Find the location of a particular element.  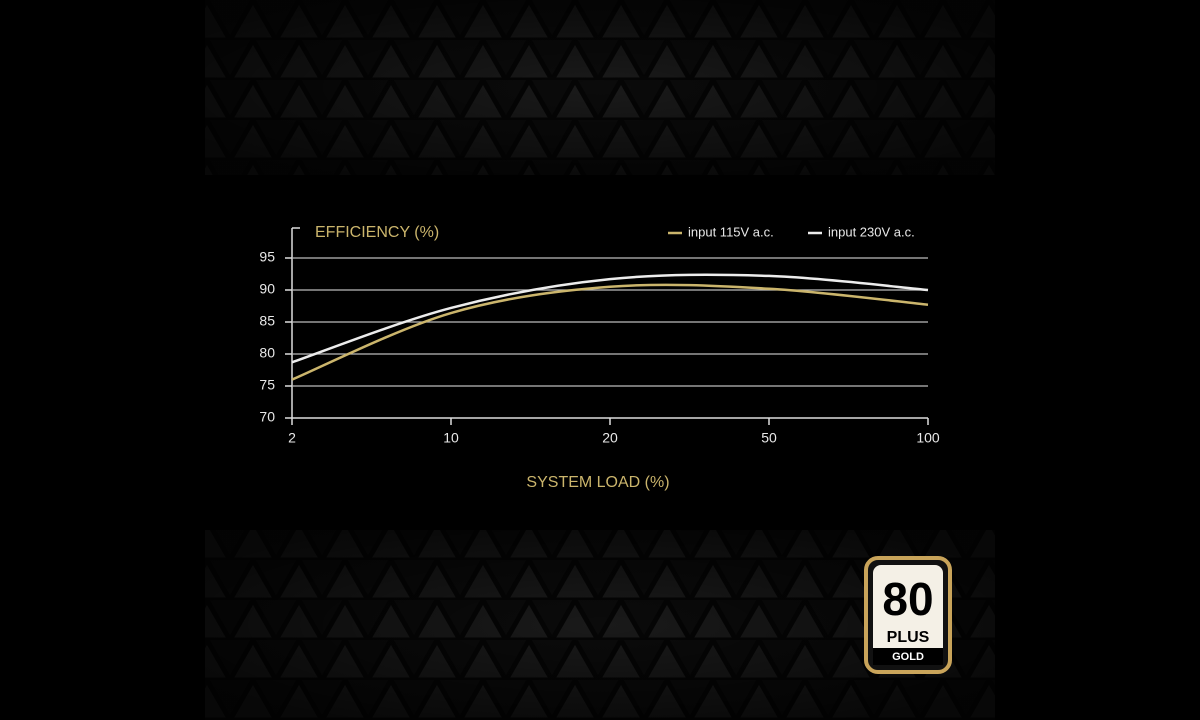

badge-number: 80 is located at coordinates (907, 599).